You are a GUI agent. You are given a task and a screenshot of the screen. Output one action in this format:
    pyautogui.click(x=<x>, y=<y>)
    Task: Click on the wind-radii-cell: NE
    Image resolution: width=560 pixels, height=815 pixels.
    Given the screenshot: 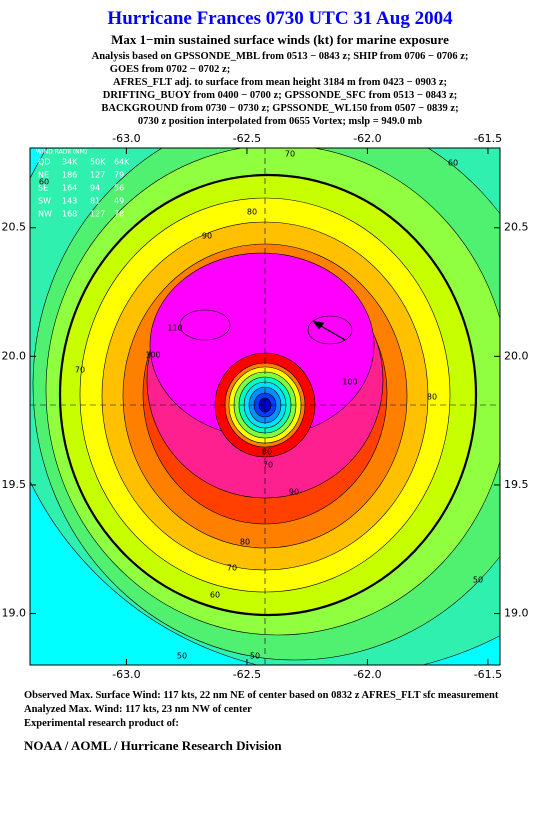 What is the action you would take?
    pyautogui.click(x=43, y=175)
    